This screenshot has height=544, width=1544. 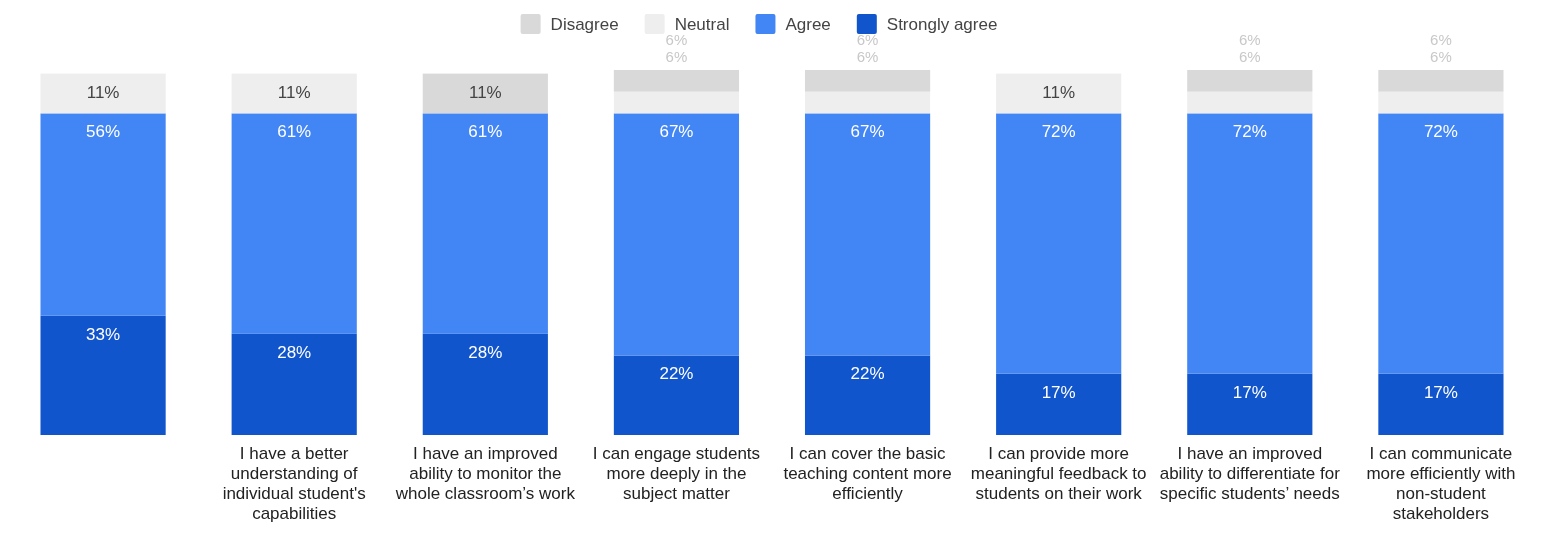 I want to click on legend-label: Neutral, so click(x=702, y=24).